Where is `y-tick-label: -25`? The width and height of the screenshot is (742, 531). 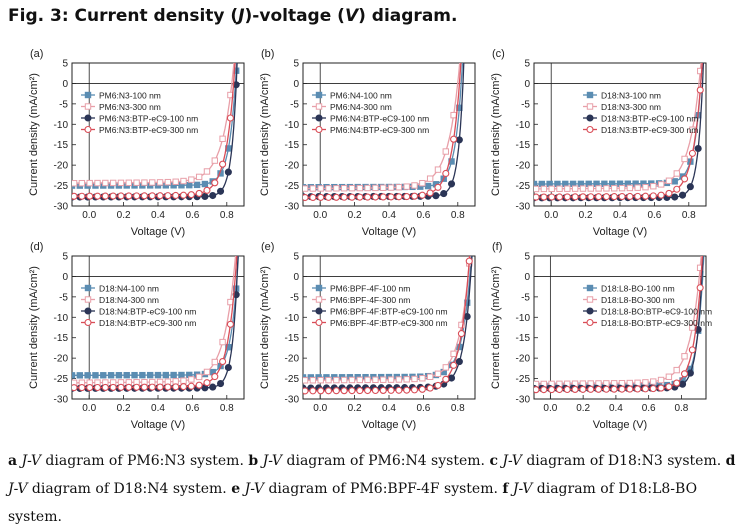
y-tick-label: -25 is located at coordinates (292, 186).